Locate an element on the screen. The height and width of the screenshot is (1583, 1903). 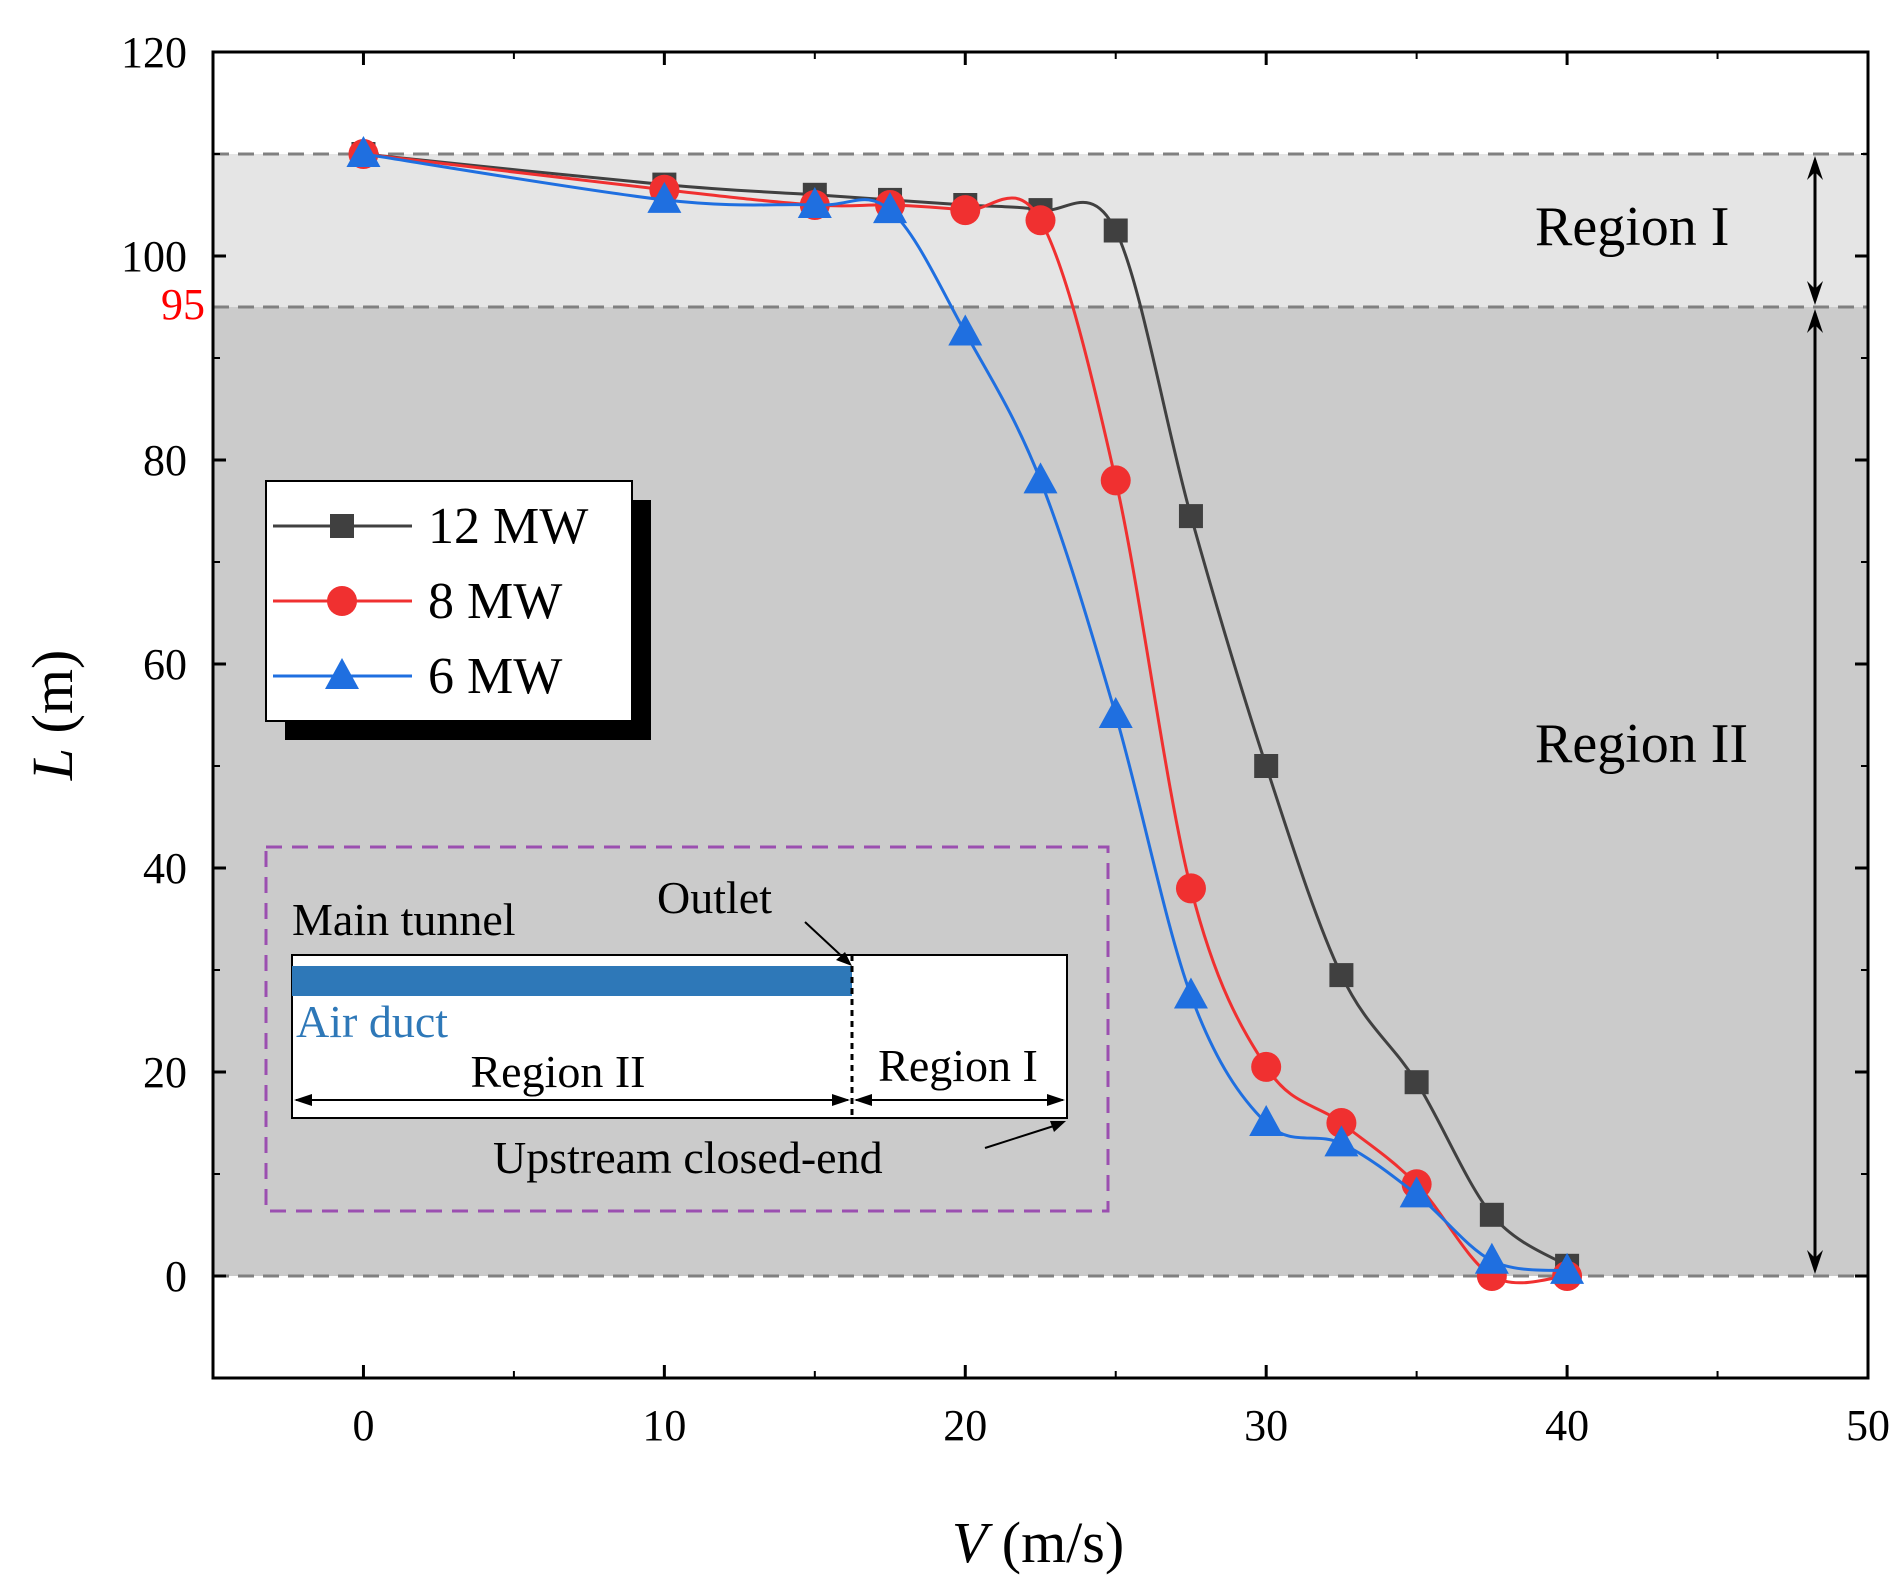
x-axis-title: V (m/s) is located at coordinates (1038, 1542).